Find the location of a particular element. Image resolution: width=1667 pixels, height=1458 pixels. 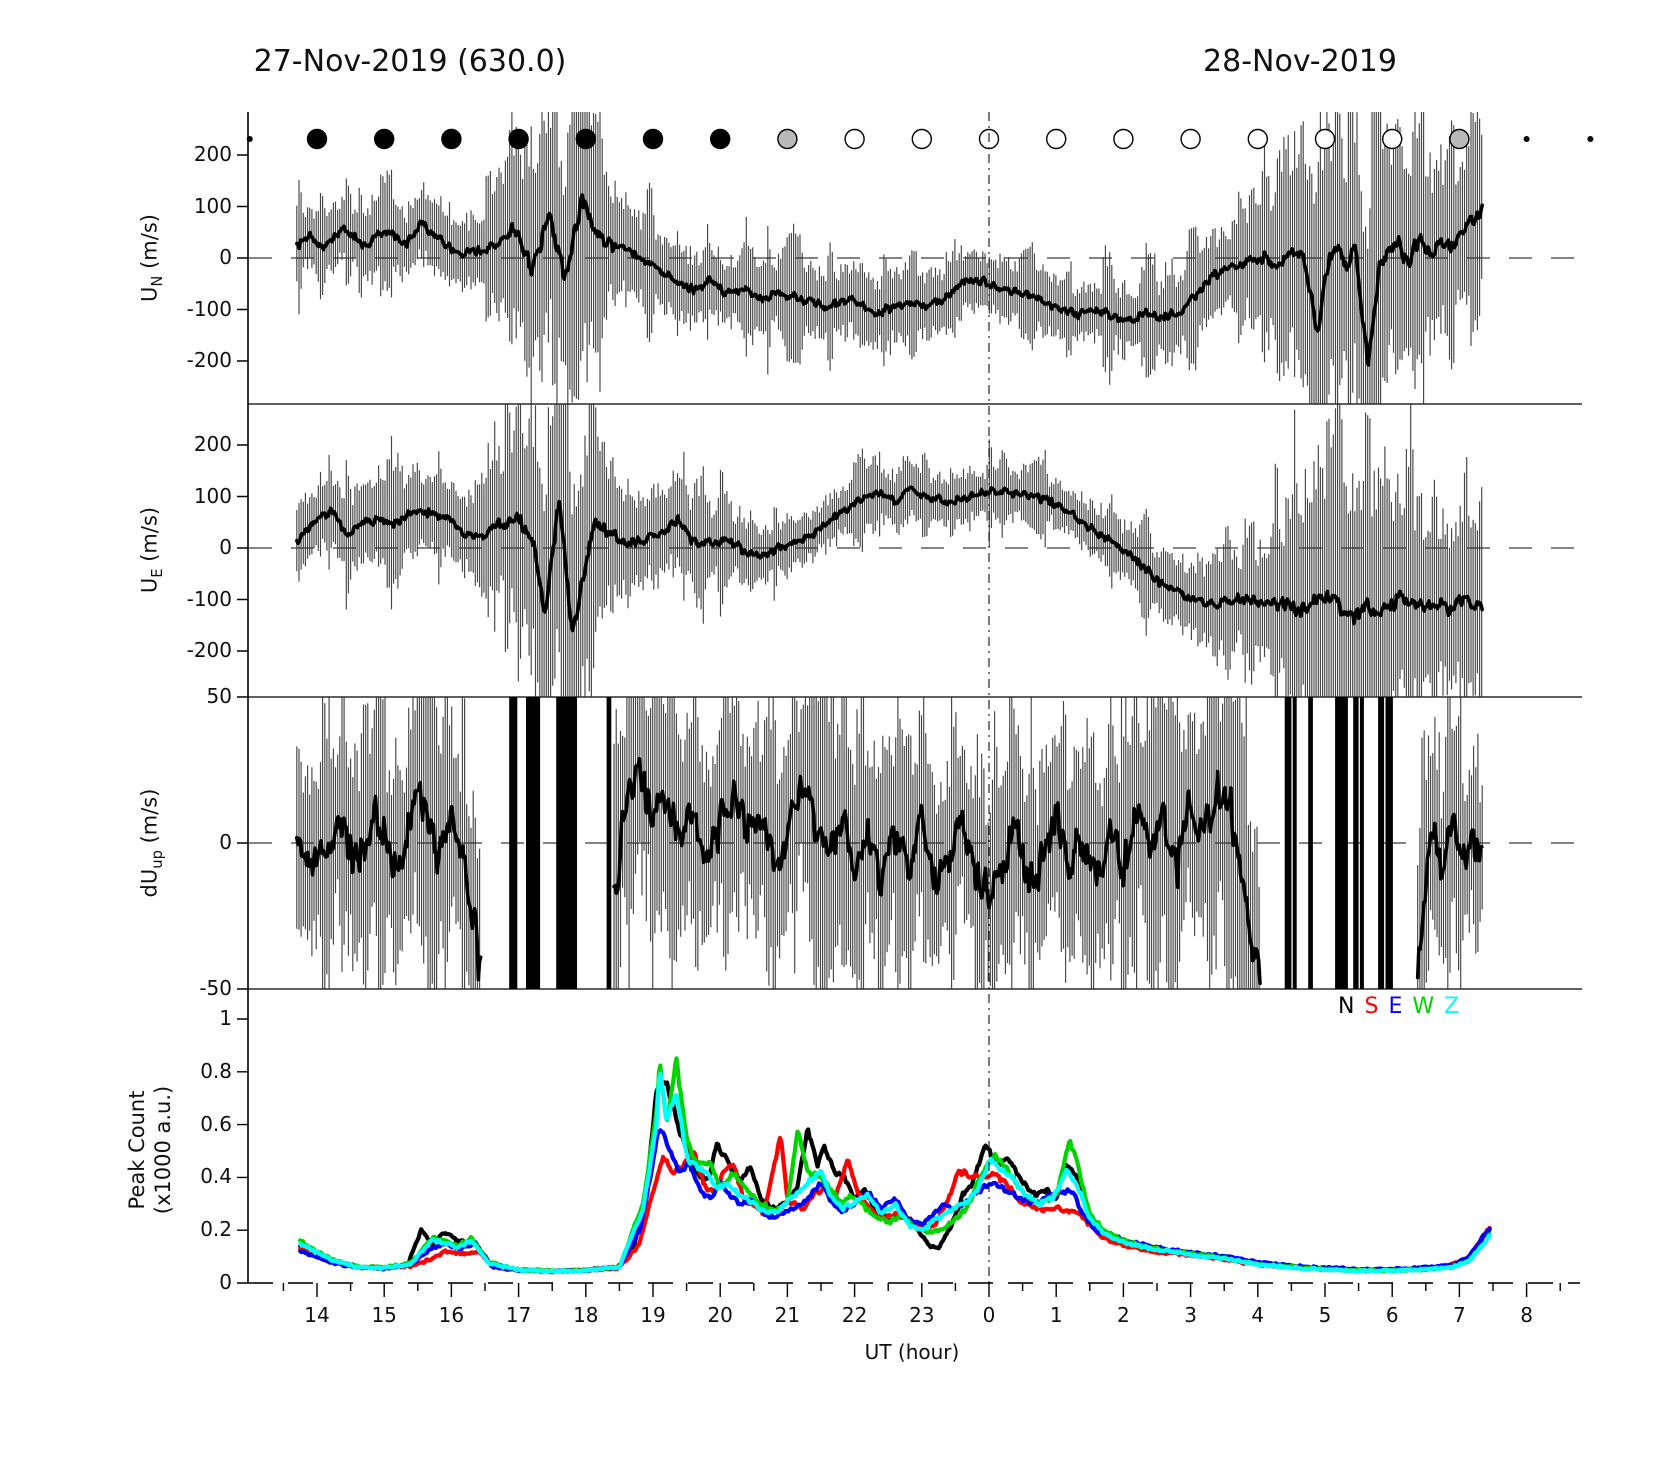

x-tick-18: 18 is located at coordinates (586, 1315).